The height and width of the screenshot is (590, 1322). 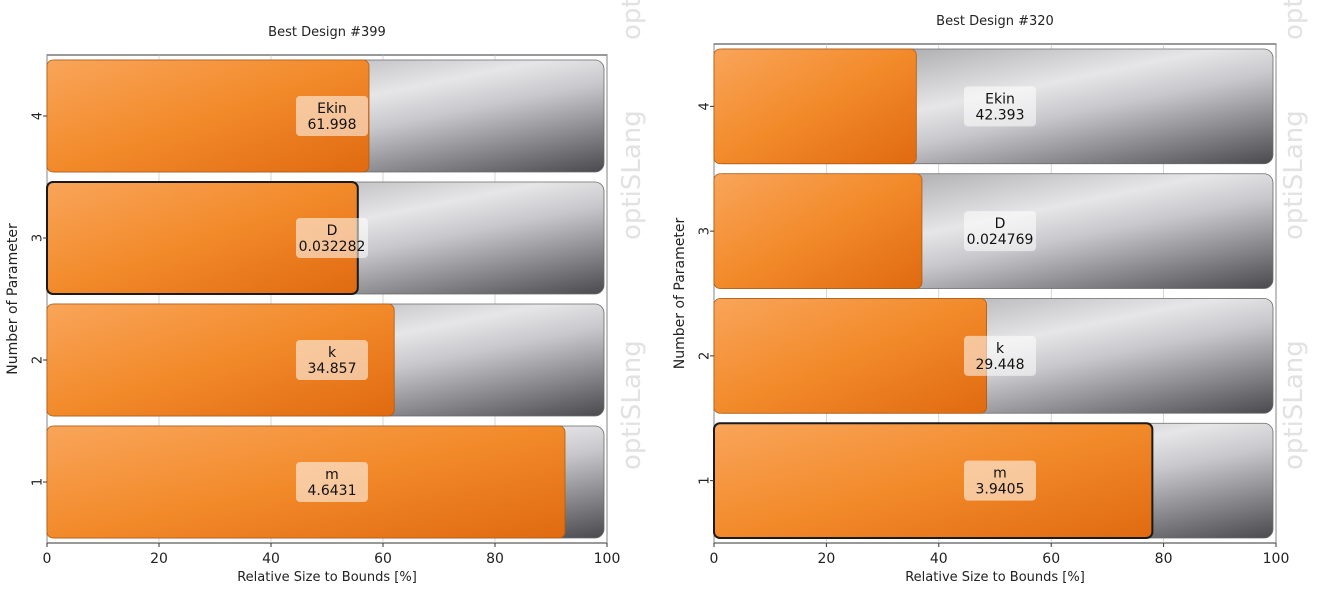 I want to click on parameter-value-label: 61.998, so click(x=332, y=125).